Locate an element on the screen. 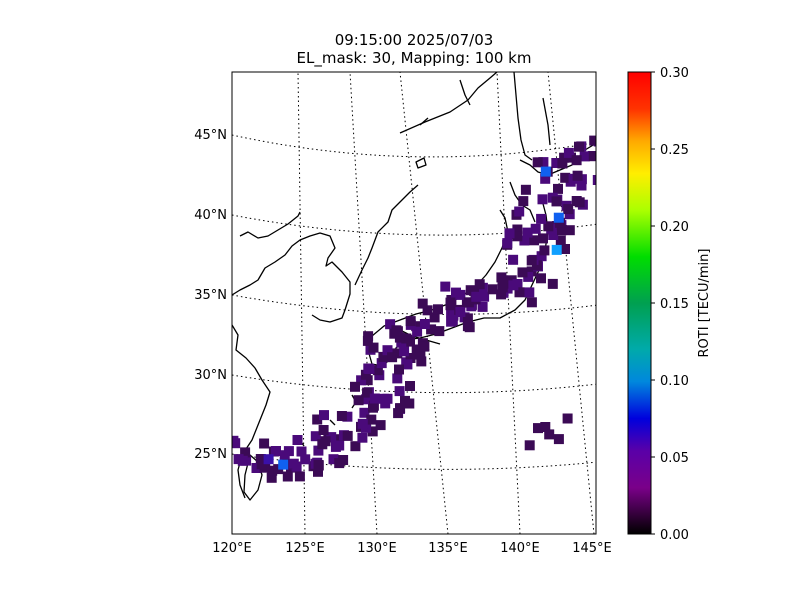 Image resolution: width=800 pixels, height=600 pixels. colorbar-ticks is located at coordinates (653, 303).